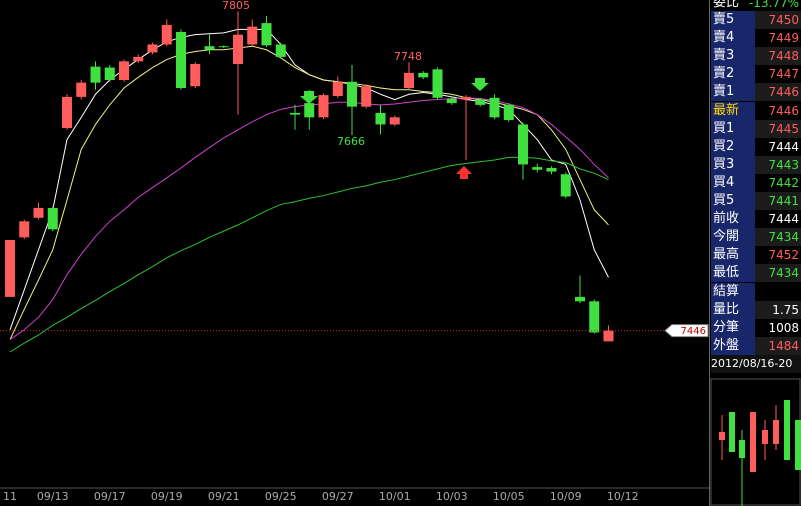 This screenshot has width=801, height=506. Describe the element at coordinates (733, 219) in the screenshot. I see `quote-label: 前收` at that location.